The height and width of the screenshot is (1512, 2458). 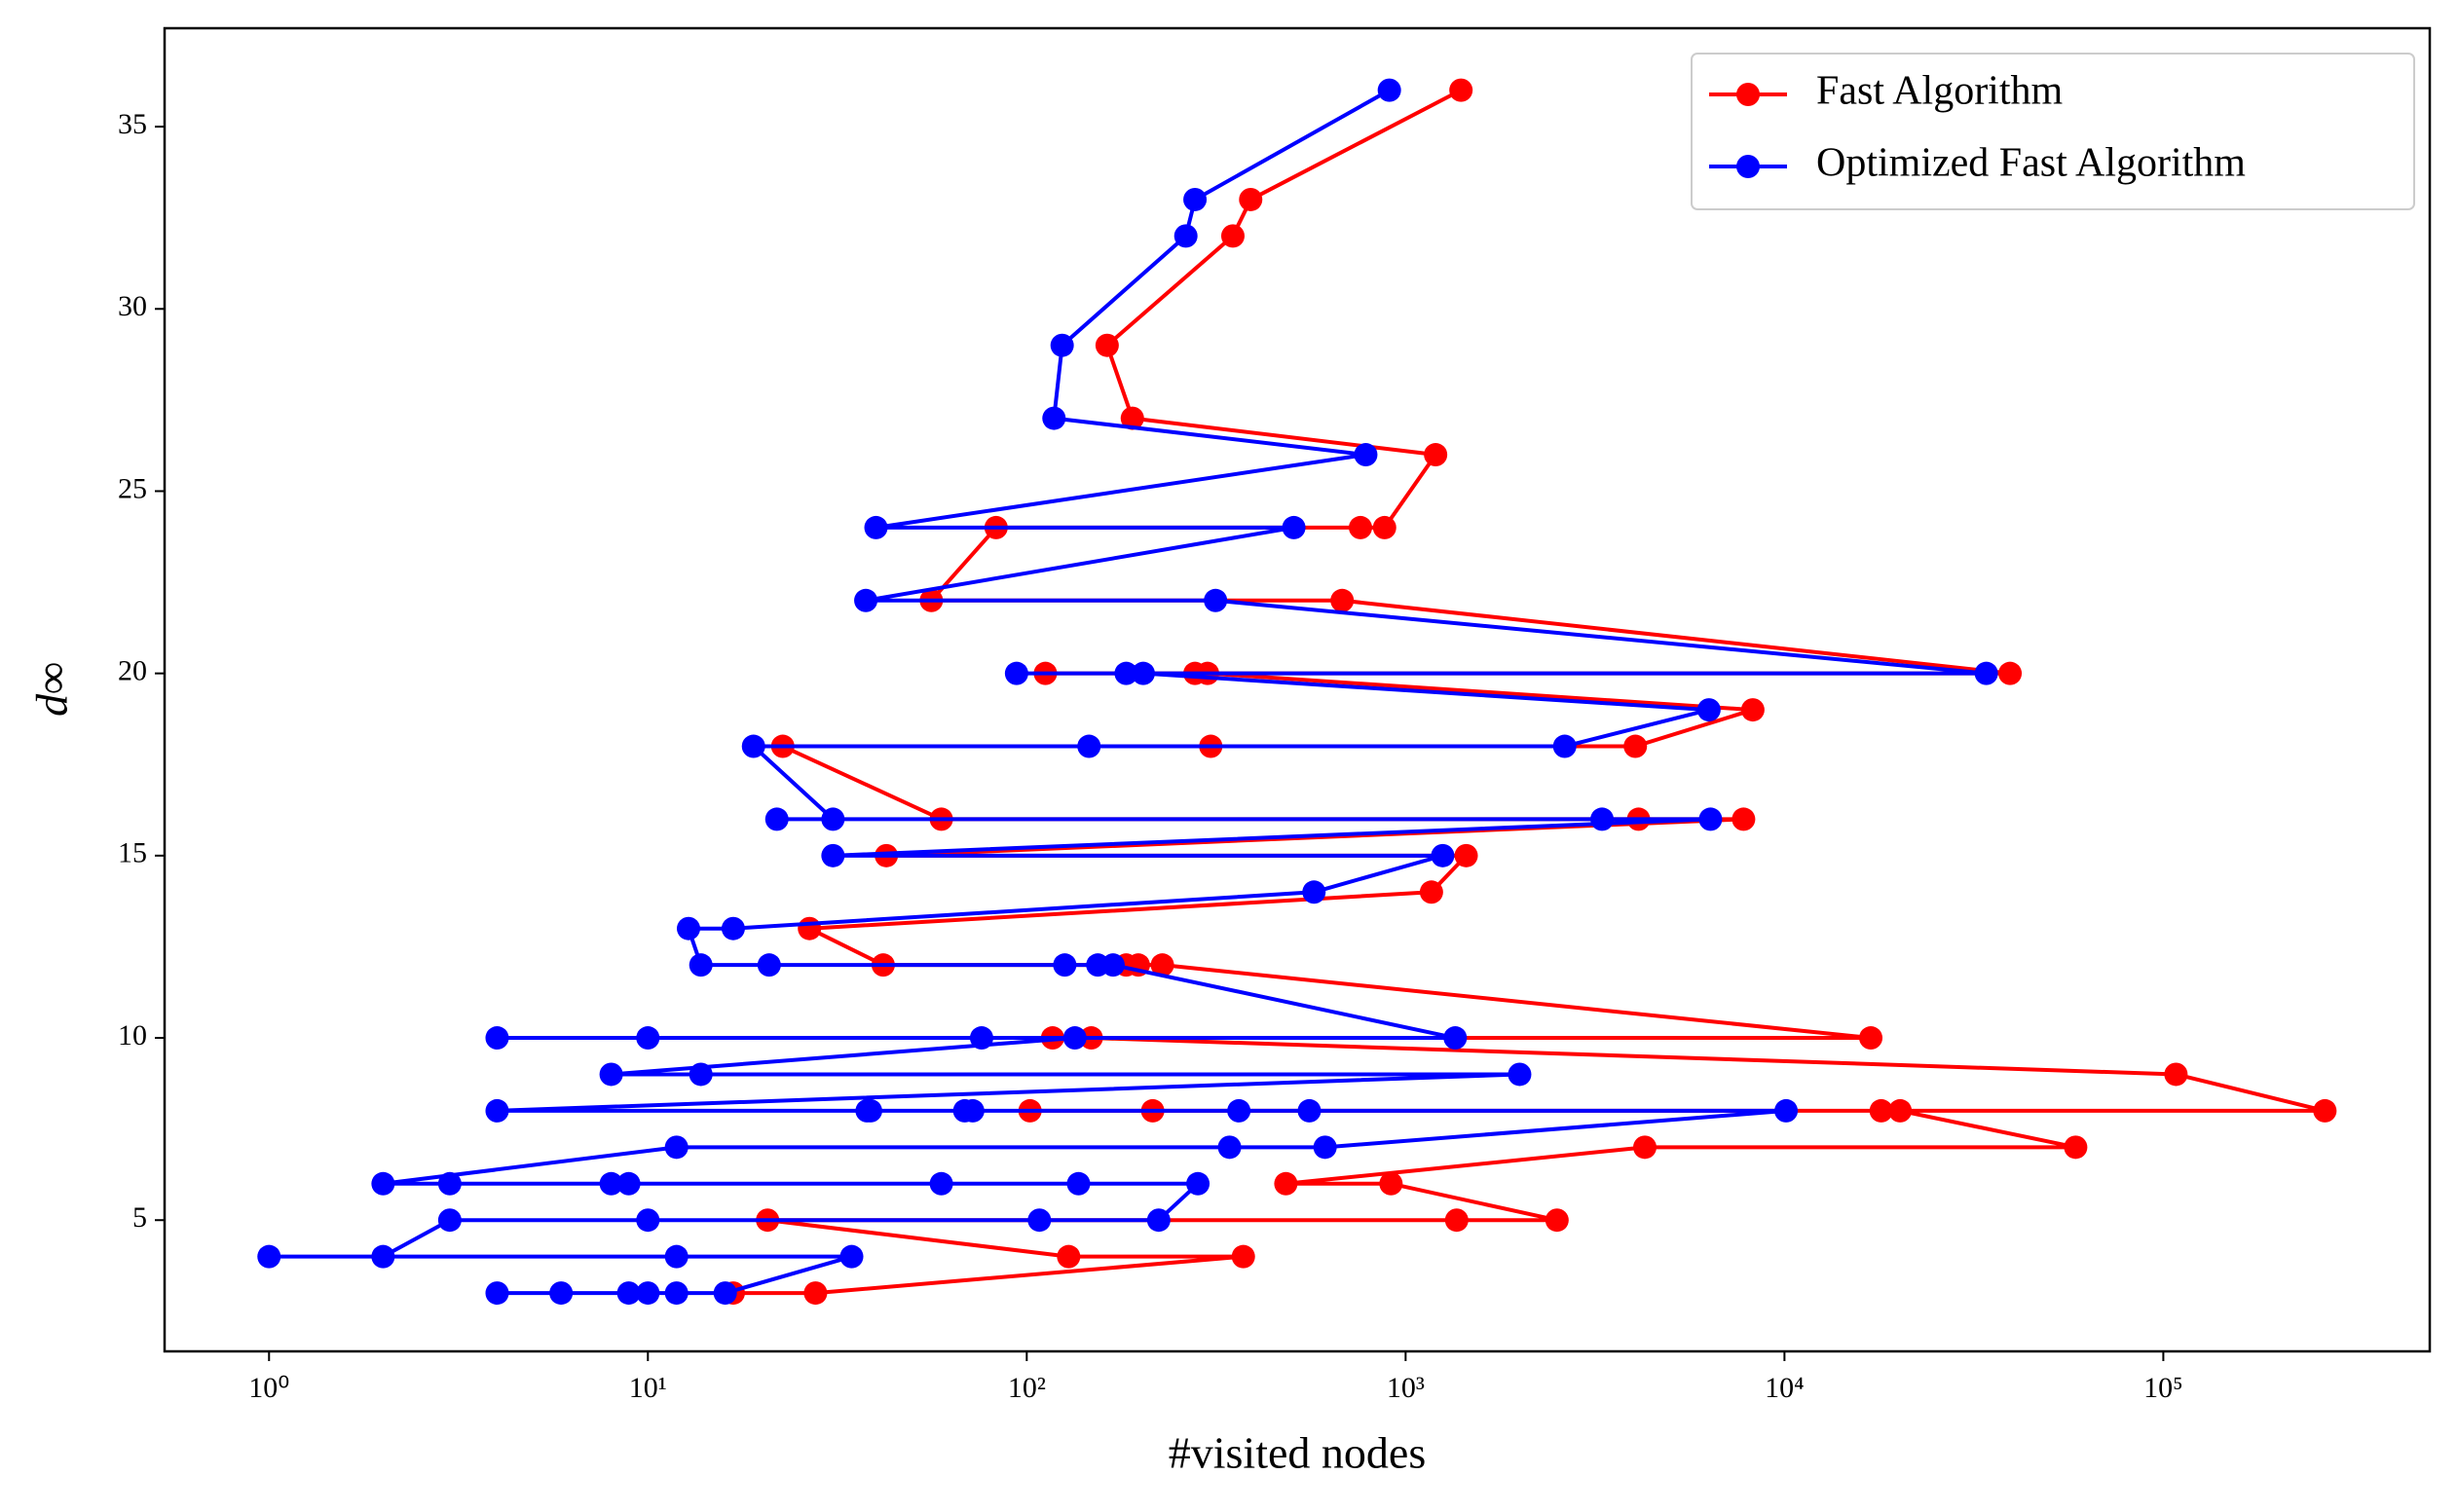 I want to click on x-tick-label: 10⁵, so click(x=2162, y=1388).